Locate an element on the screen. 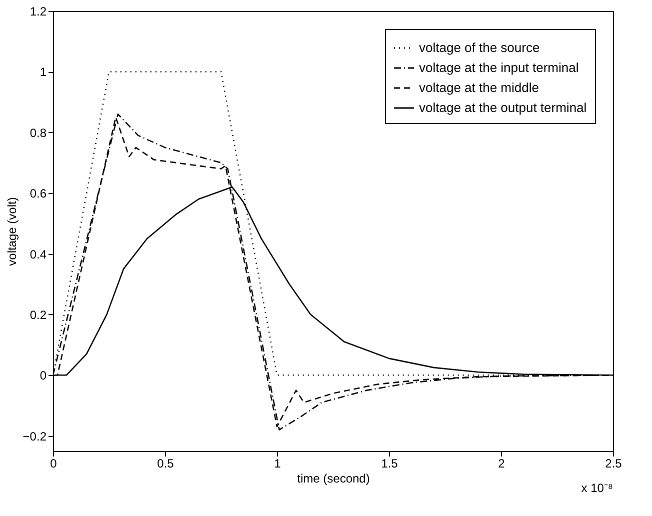 The image size is (652, 516). y-tick-label: 0.2 is located at coordinates (38, 315).